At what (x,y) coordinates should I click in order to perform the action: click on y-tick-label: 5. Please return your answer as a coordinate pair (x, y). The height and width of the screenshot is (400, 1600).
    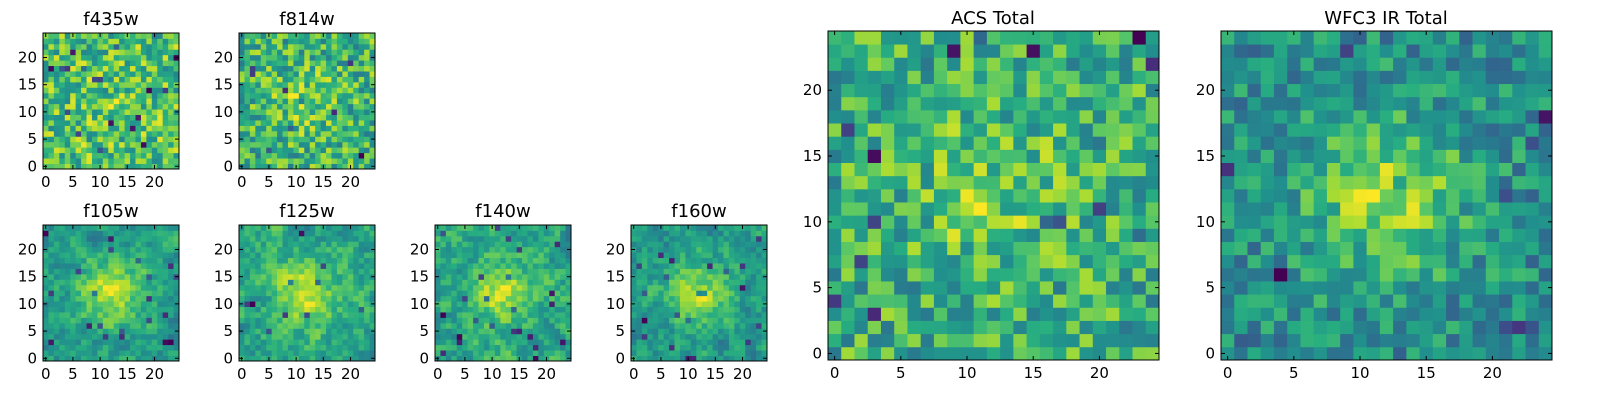
    Looking at the image, I should click on (32, 139).